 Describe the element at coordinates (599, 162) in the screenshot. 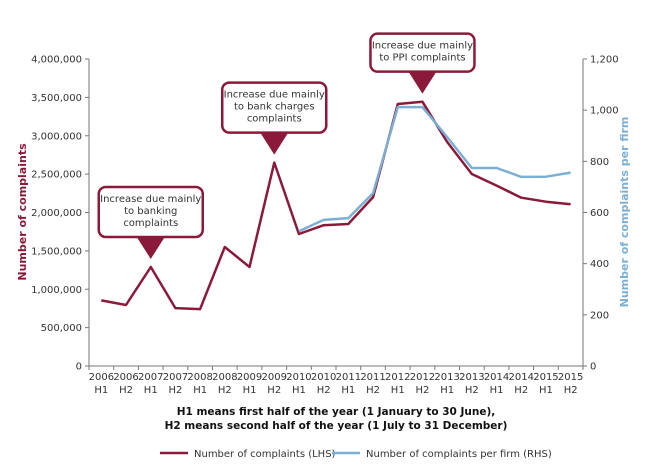

I see `y-tick-label-right: 800` at that location.